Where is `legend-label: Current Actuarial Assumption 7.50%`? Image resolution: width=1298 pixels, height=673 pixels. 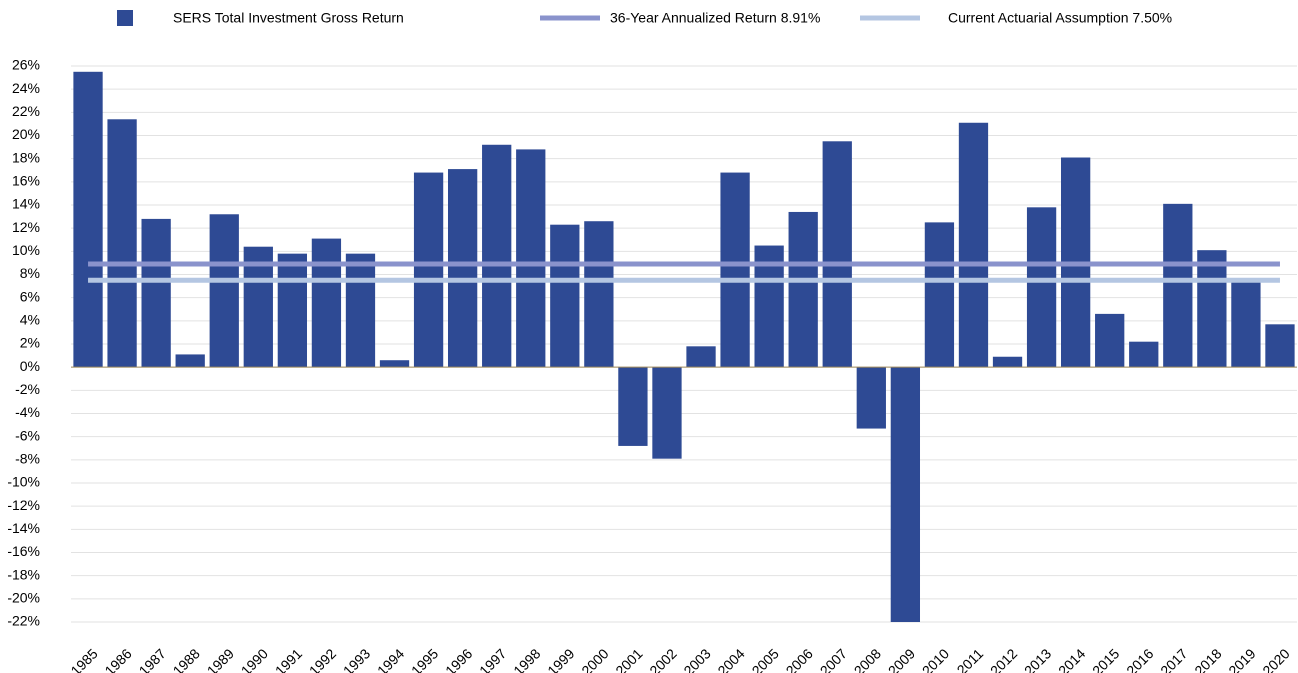 legend-label: Current Actuarial Assumption 7.50% is located at coordinates (1060, 18).